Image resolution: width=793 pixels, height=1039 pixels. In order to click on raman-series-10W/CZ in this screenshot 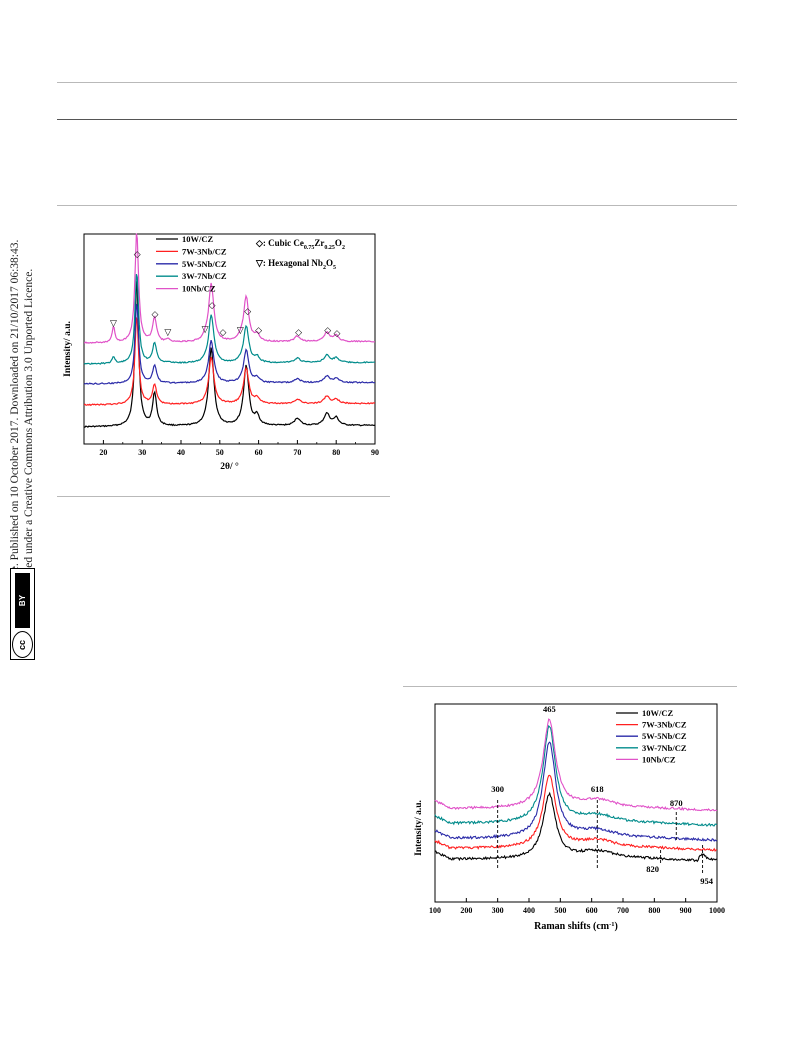, I will do `click(576, 827)`.